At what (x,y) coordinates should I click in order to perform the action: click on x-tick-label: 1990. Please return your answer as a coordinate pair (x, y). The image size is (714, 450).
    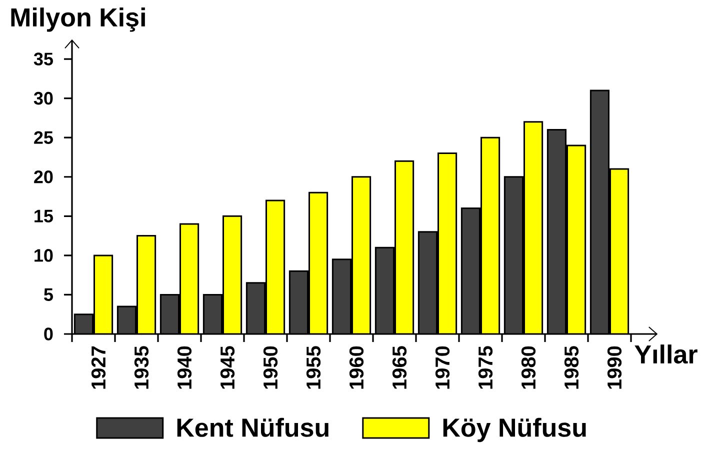
    Looking at the image, I should click on (614, 367).